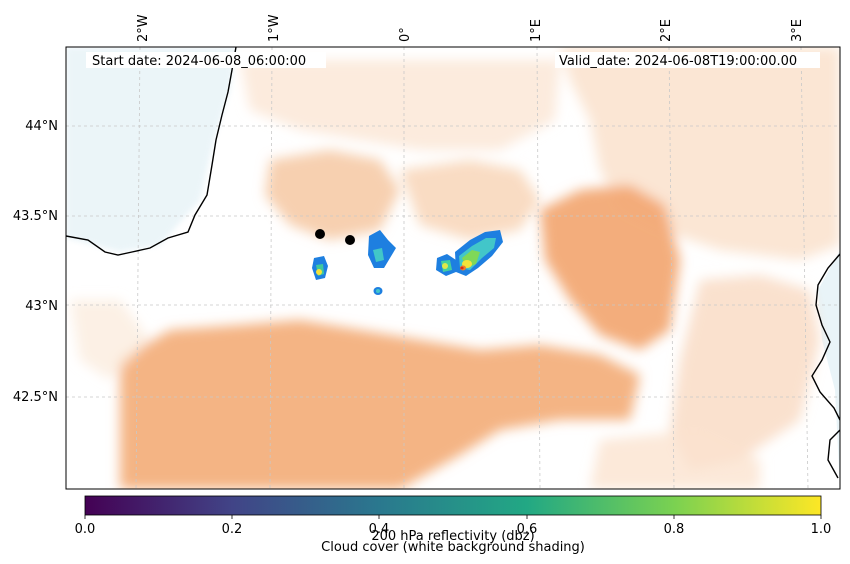 This screenshot has width=850, height=564. I want to click on start-date-box, so click(206, 60).